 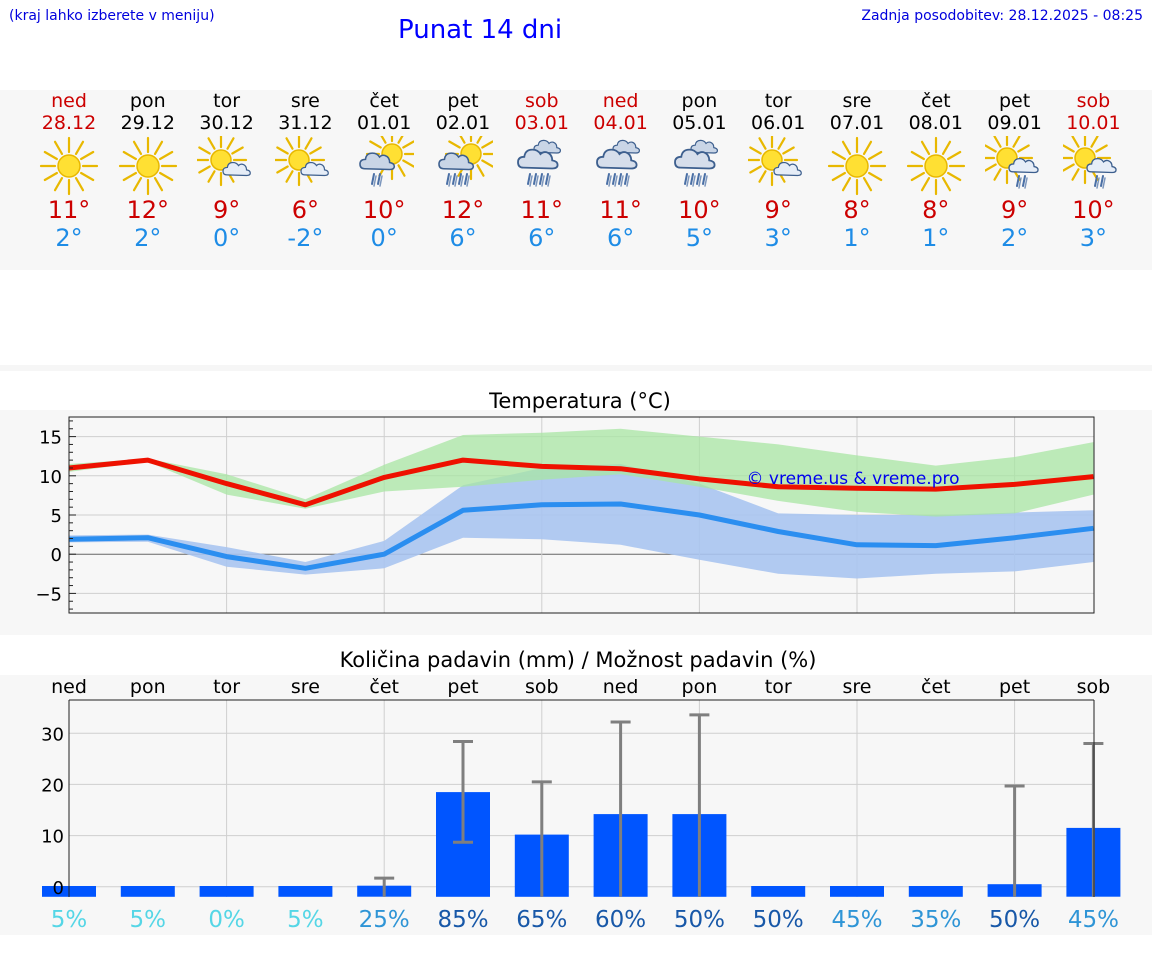 What do you see at coordinates (465, 161) in the screenshot?
I see `sun-rain-heavy-icon` at bounding box center [465, 161].